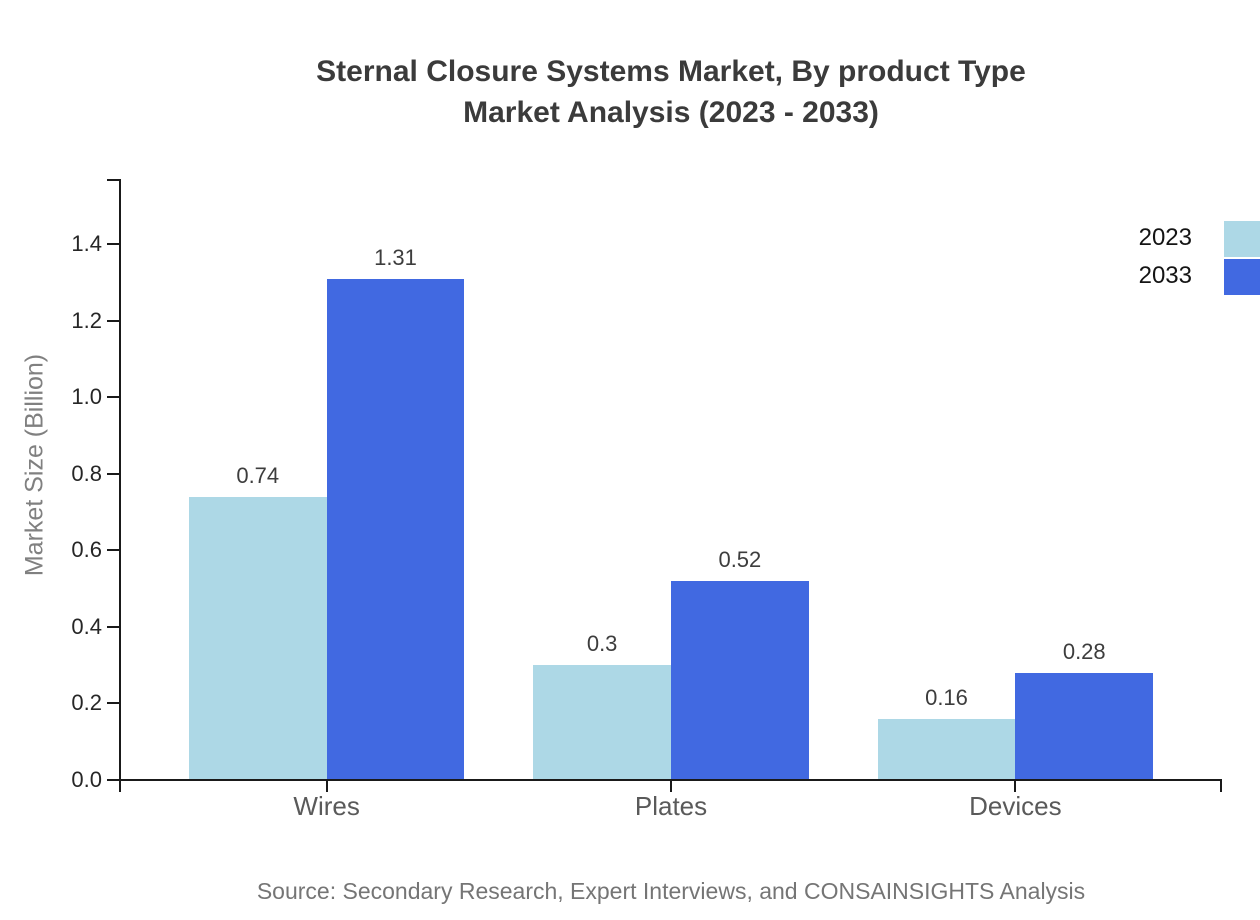  Describe the element at coordinates (86, 550) in the screenshot. I see `y-tick-label: 0.6` at that location.